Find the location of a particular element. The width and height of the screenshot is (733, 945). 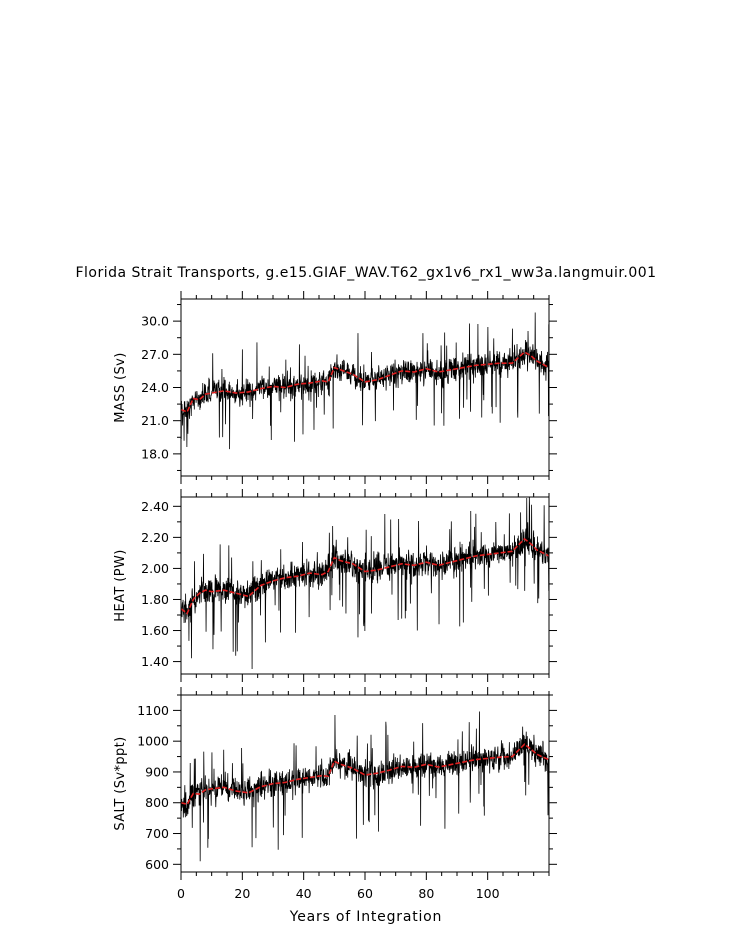

y-tick-label: 600 is located at coordinates (157, 864).